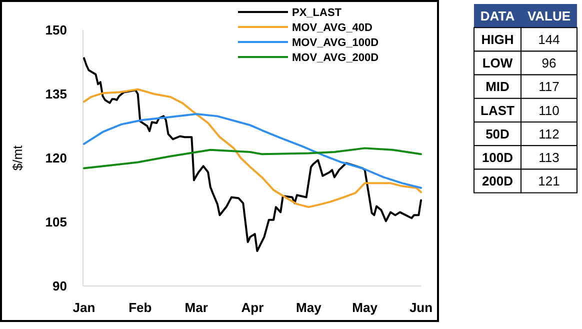  I want to click on data-label: 113, so click(549, 157).